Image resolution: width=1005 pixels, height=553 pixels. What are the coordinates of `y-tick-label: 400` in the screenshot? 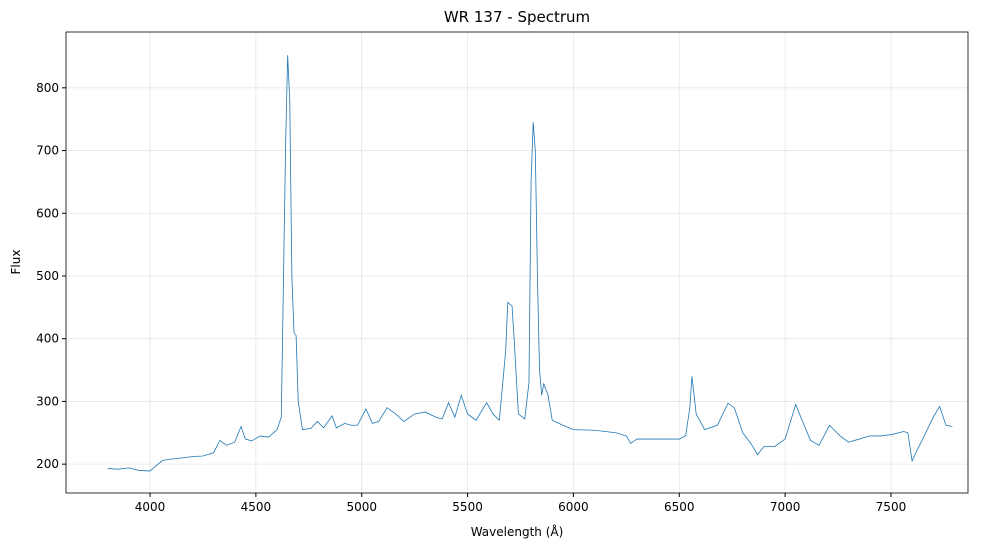 It's located at (47, 339).